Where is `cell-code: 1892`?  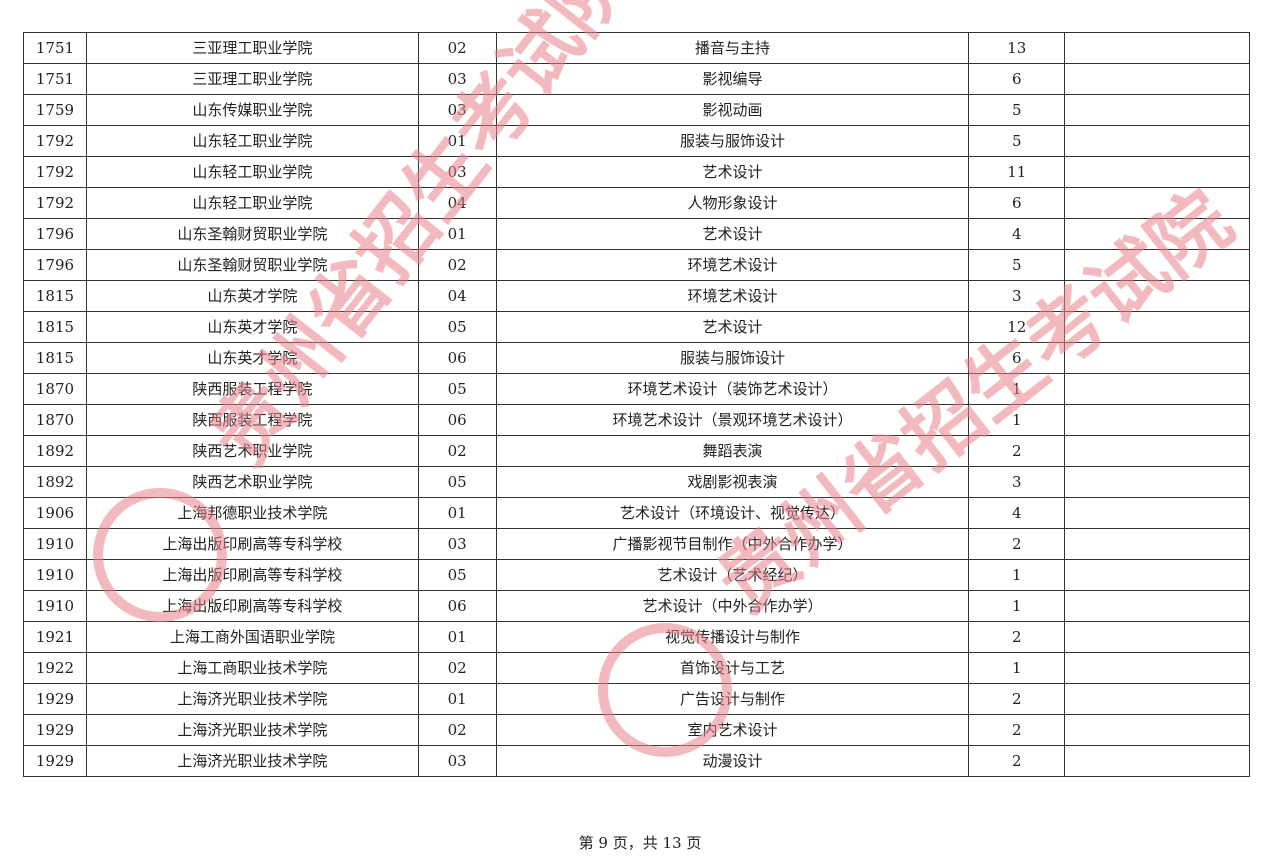
cell-code: 1892 is located at coordinates (55, 482).